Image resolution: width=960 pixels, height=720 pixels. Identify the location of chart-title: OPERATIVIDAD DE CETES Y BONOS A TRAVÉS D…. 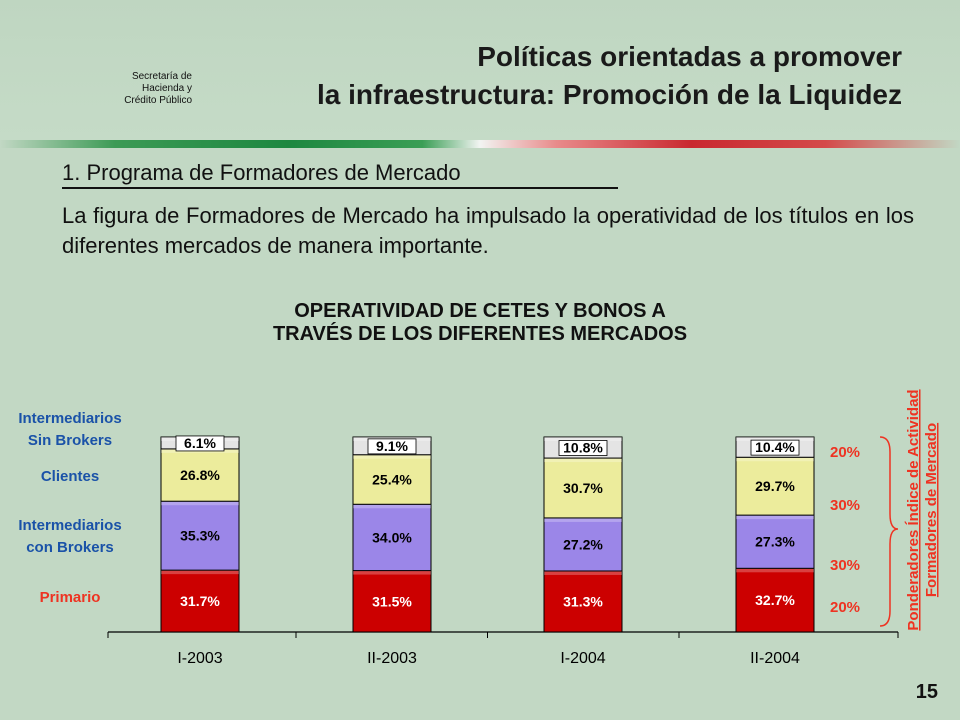
(480, 323).